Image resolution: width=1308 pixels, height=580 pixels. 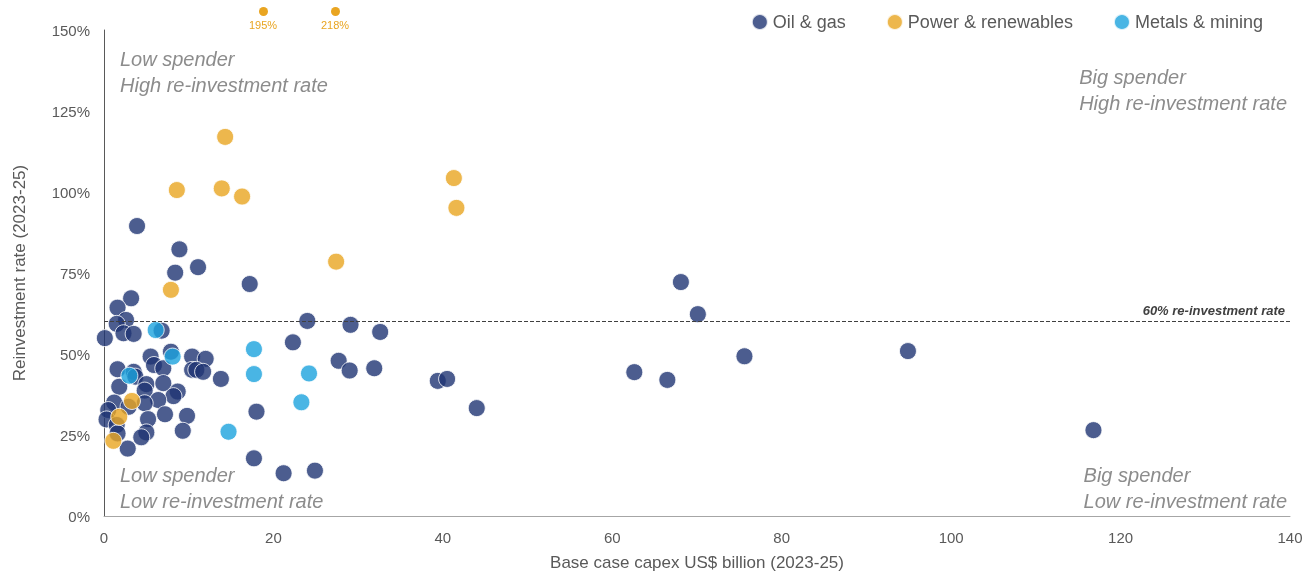 What do you see at coordinates (273, 537) in the screenshot?
I see `x-tick-label: 20` at bounding box center [273, 537].